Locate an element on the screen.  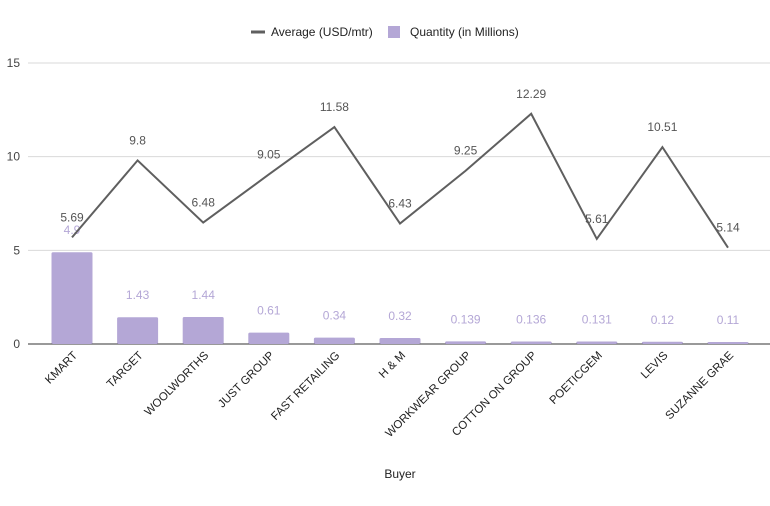
line-data-label: 12.29 is located at coordinates (531, 94).